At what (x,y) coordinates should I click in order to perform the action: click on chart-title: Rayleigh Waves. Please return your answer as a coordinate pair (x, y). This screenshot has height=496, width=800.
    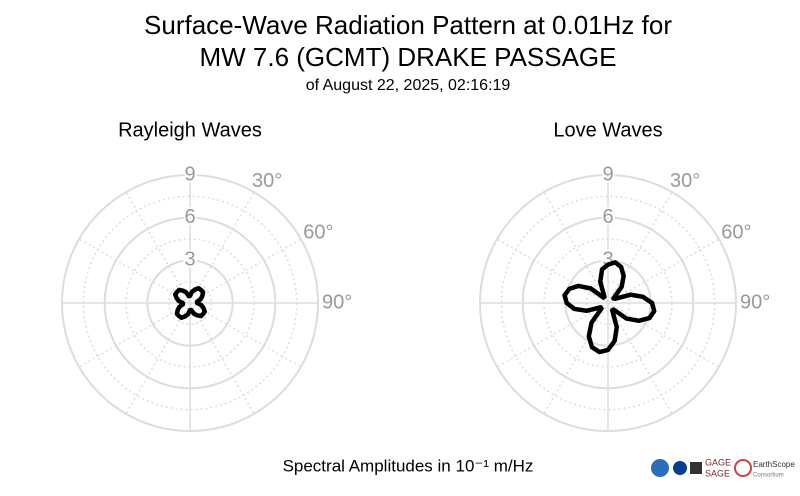
    Looking at the image, I should click on (190, 130).